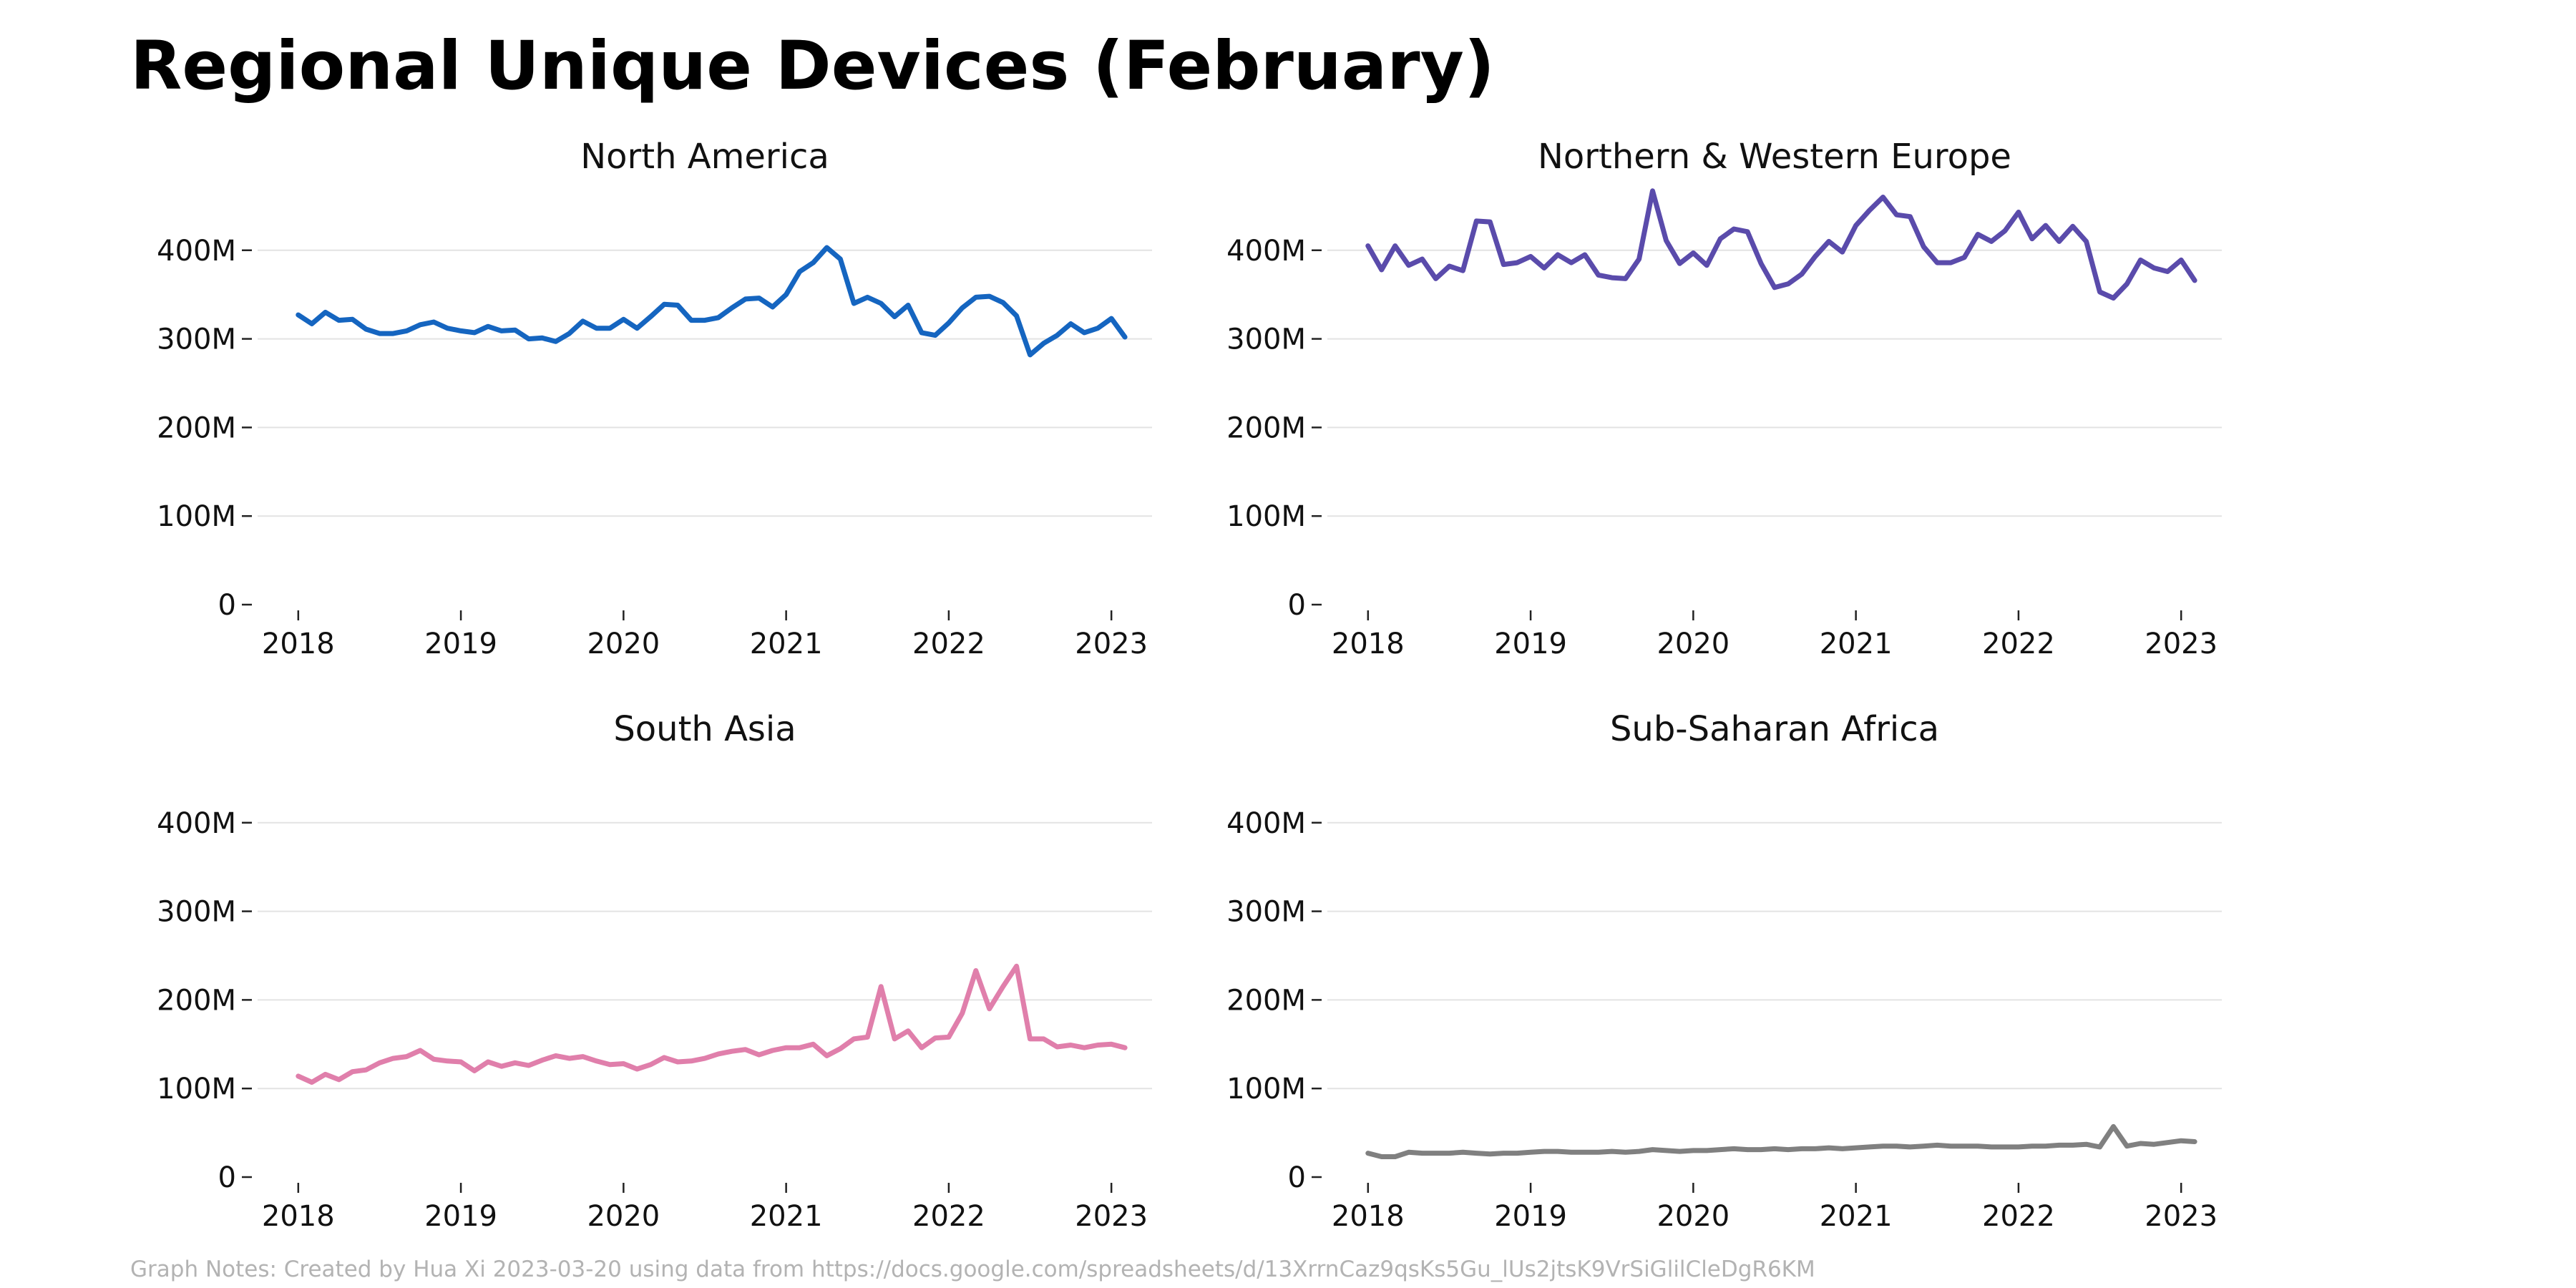  I want to click on sub-saharan-africa-title: Sub-Saharan Africa, so click(1775, 729).